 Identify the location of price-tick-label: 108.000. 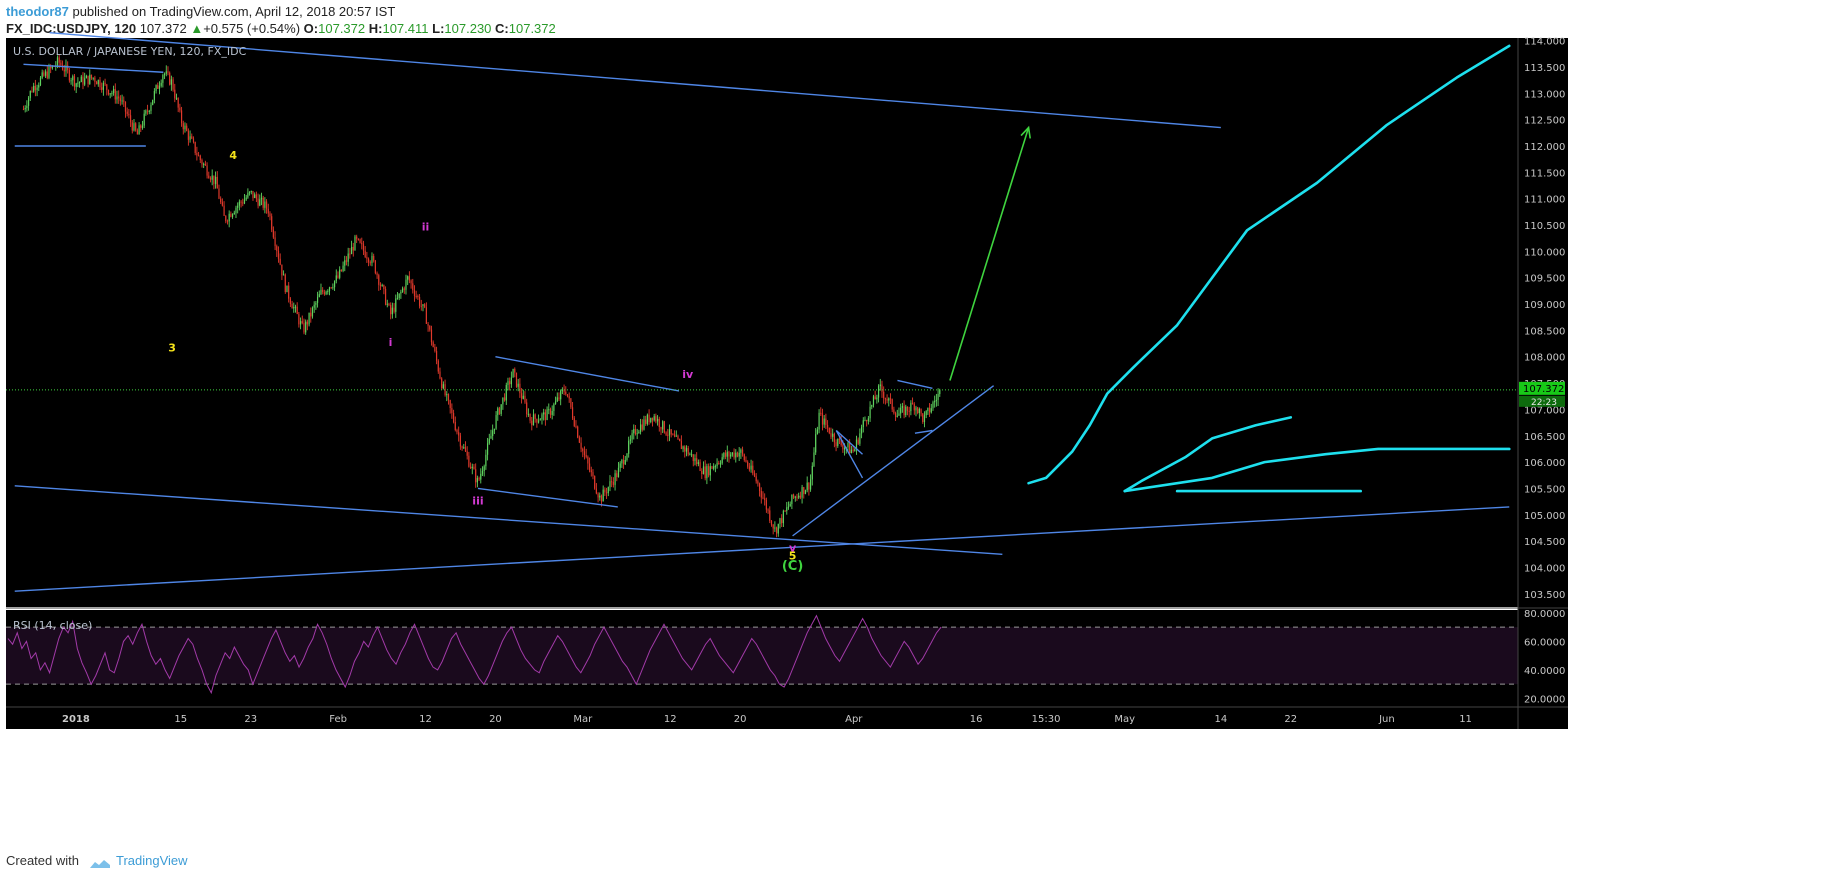
(1544, 358).